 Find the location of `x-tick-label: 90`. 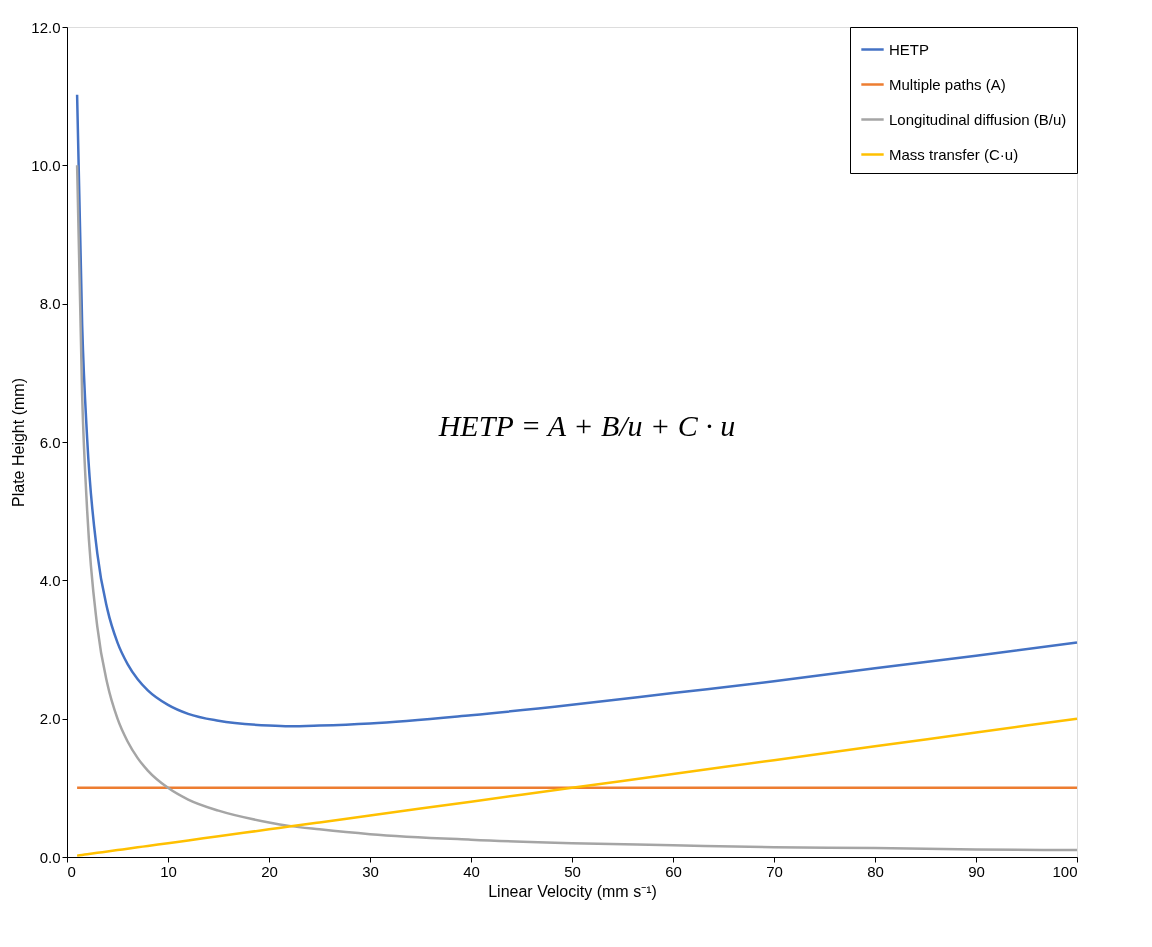

x-tick-label: 90 is located at coordinates (976, 871).